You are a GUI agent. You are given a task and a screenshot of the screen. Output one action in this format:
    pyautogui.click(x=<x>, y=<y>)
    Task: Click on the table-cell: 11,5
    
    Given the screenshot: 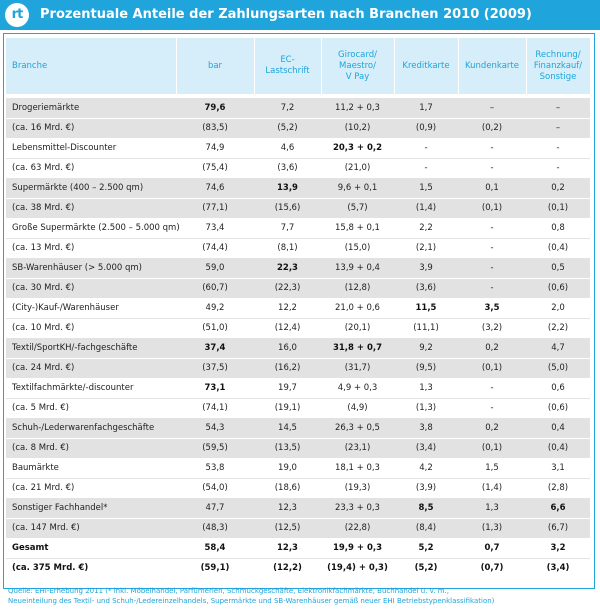 What is the action you would take?
    pyautogui.click(x=426, y=308)
    